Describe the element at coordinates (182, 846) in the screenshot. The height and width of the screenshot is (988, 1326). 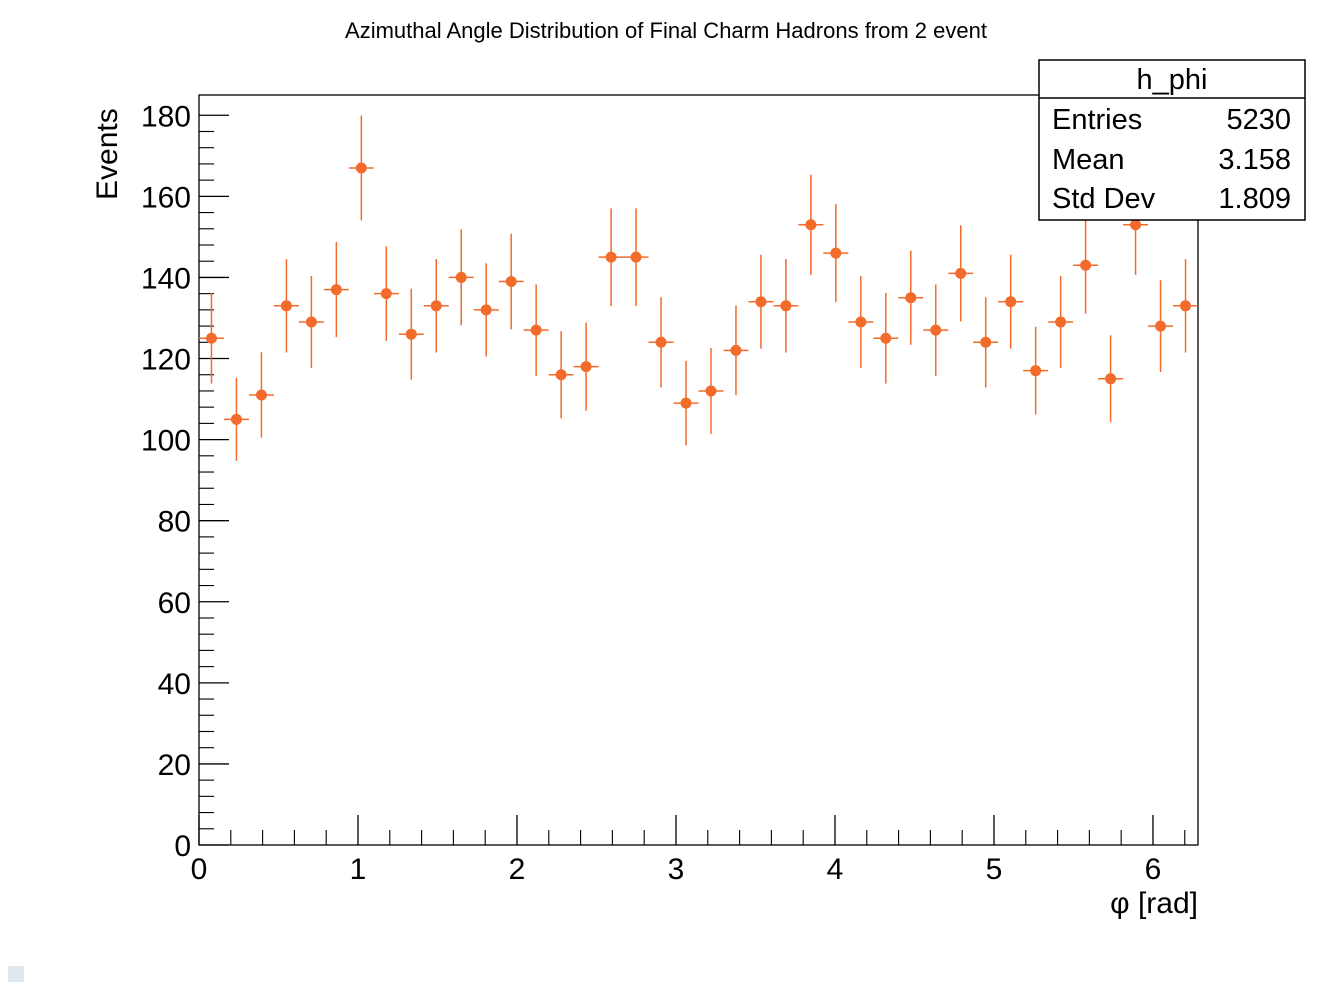
I see `y-tick-label: 0` at that location.